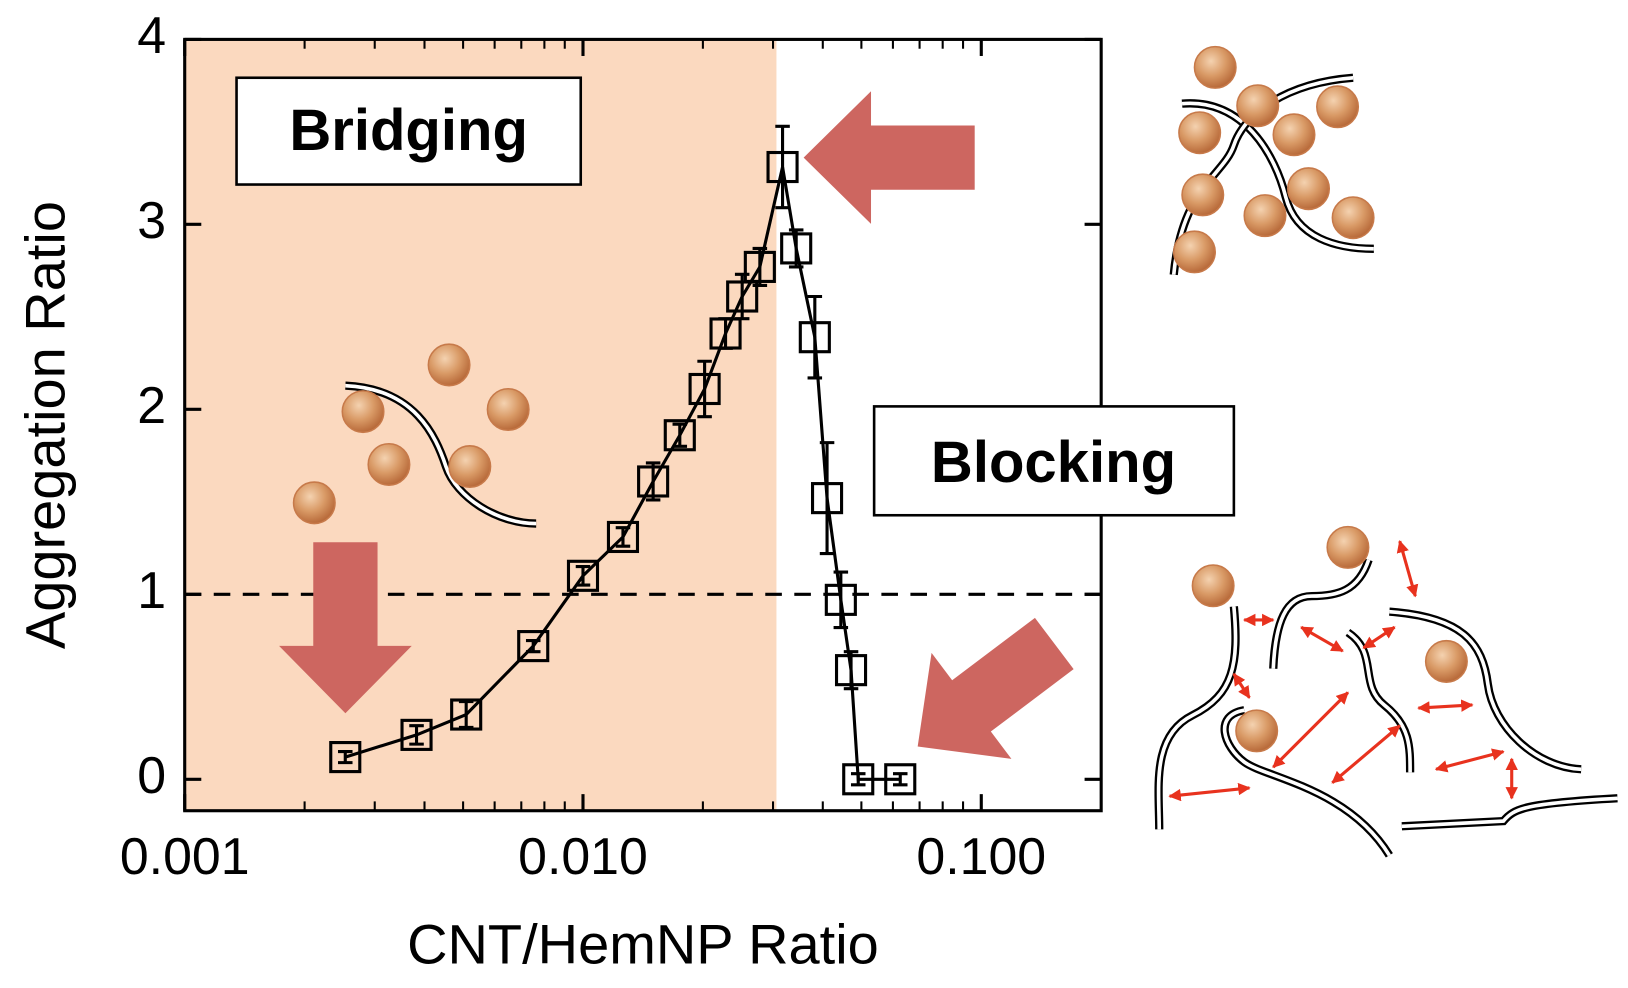 The width and height of the screenshot is (1628, 988). Describe the element at coordinates (981, 856) in the screenshot. I see `x-tick-label: 0.100` at that location.